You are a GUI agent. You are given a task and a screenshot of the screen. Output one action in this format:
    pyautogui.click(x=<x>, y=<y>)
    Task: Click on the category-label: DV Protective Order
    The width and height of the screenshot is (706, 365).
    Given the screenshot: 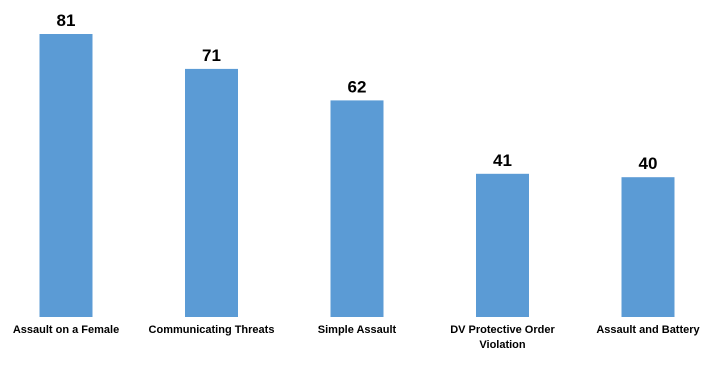 What is the action you would take?
    pyautogui.click(x=502, y=330)
    